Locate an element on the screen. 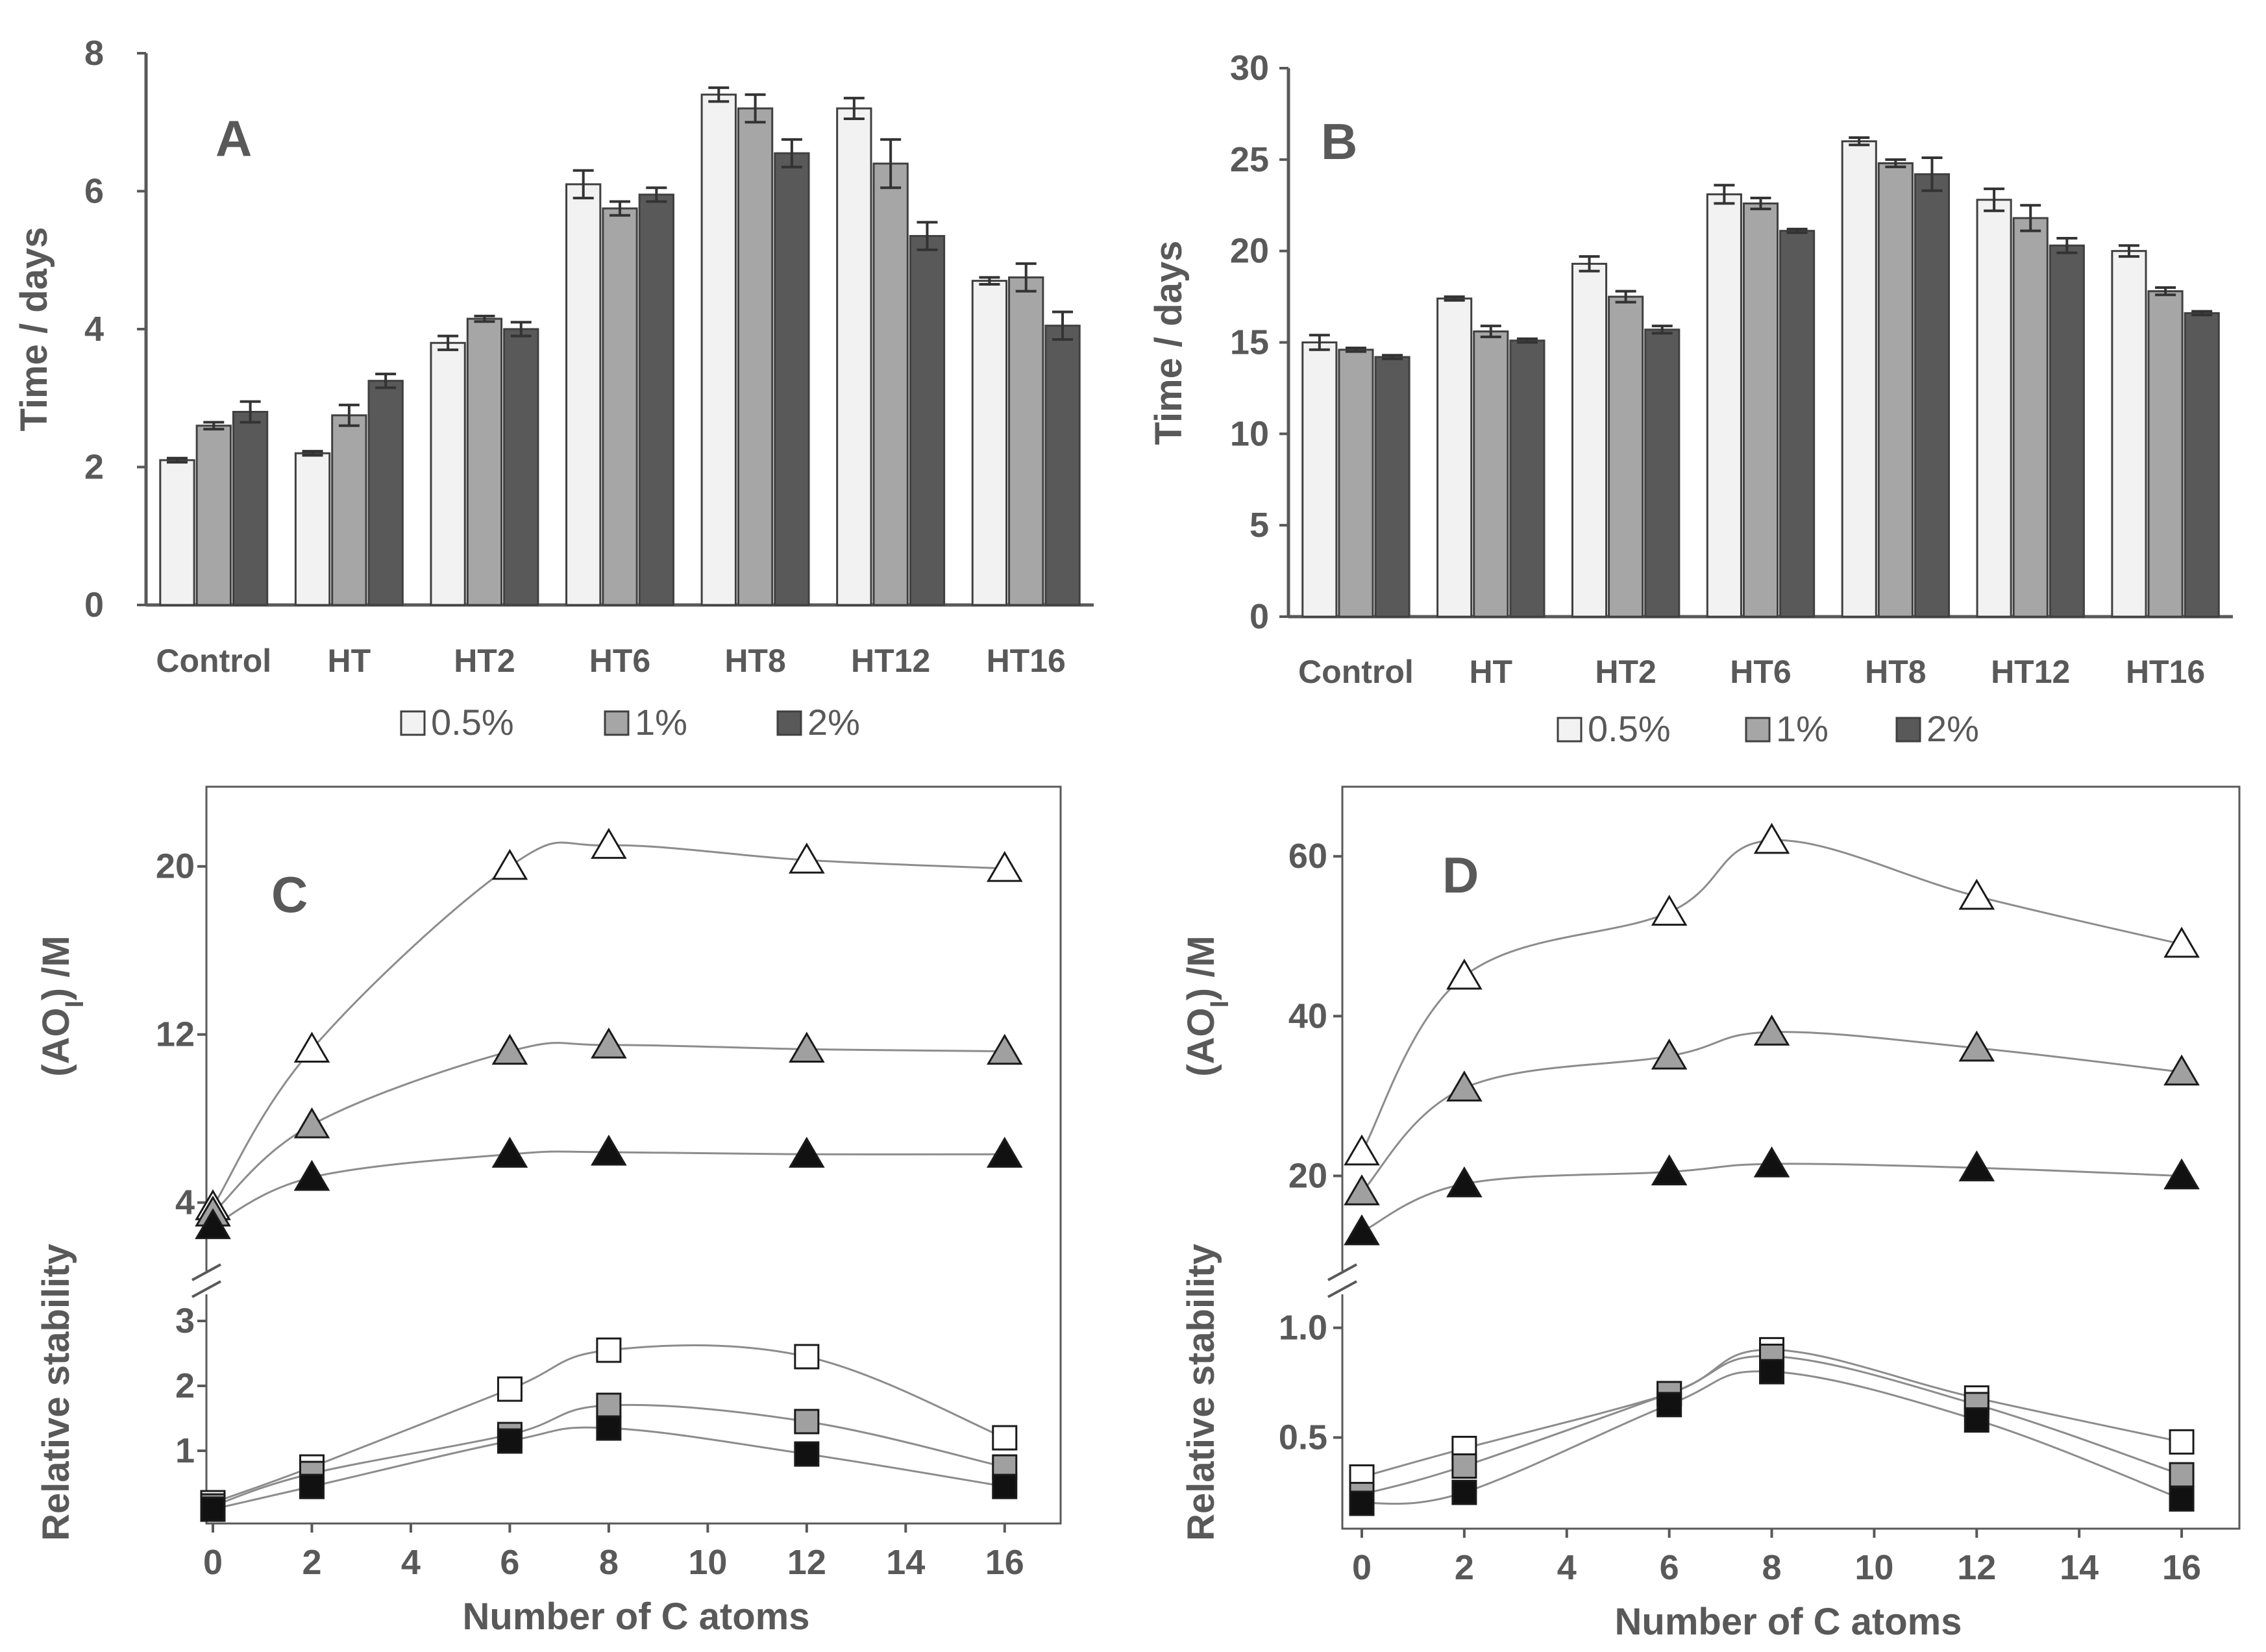  axis-break is located at coordinates (1342, 1280).